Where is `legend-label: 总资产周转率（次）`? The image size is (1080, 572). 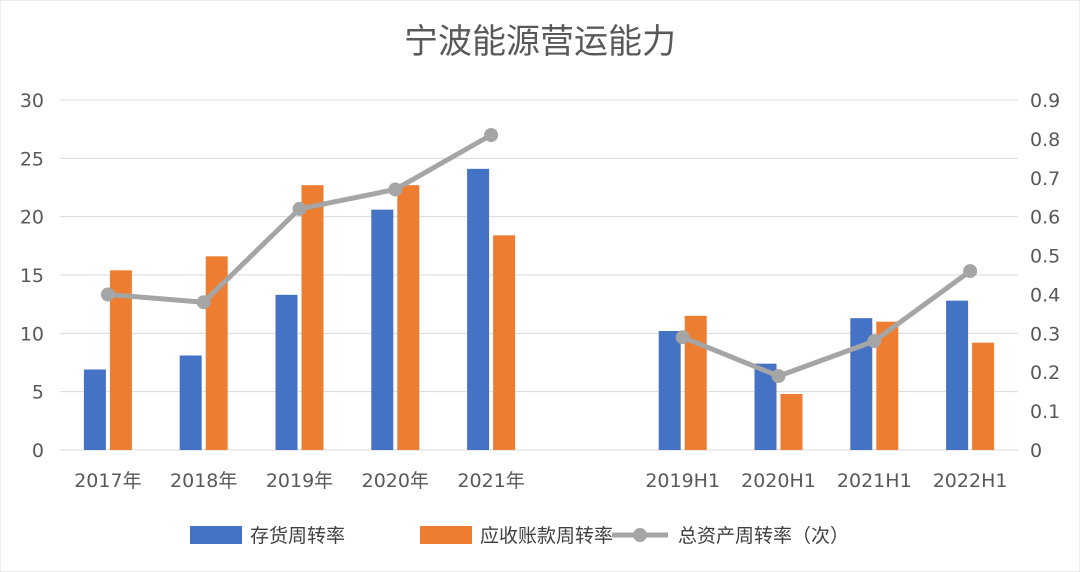 legend-label: 总资产周转率（次） is located at coordinates (763, 536).